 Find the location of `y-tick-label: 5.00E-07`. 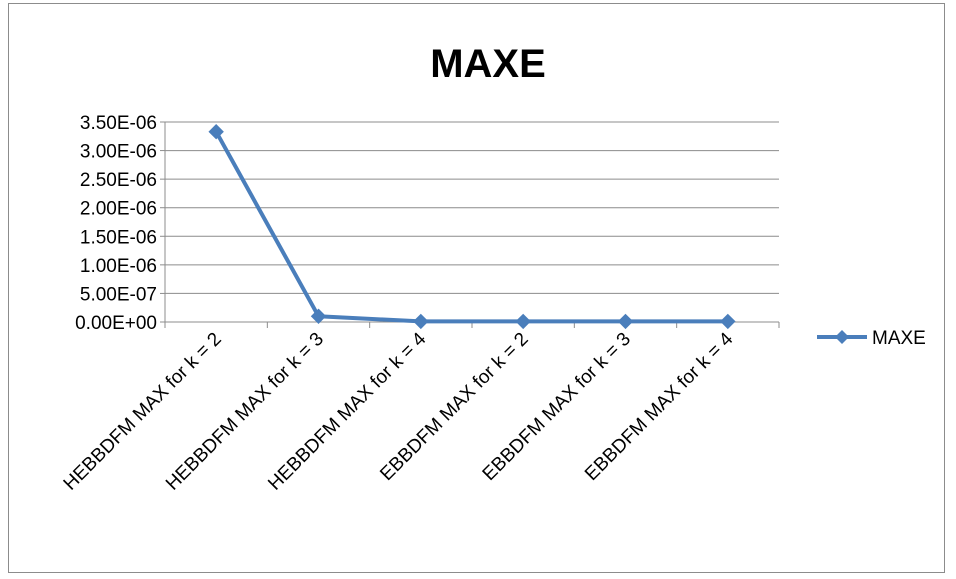

y-tick-label: 5.00E-07 is located at coordinates (118, 294).